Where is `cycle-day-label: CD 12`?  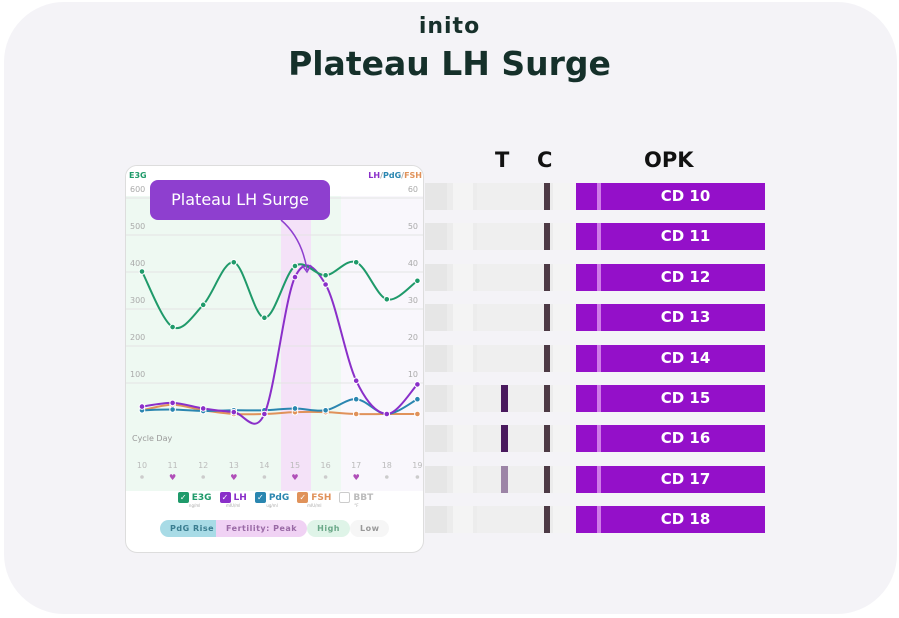 cycle-day-label: CD 12 is located at coordinates (685, 276).